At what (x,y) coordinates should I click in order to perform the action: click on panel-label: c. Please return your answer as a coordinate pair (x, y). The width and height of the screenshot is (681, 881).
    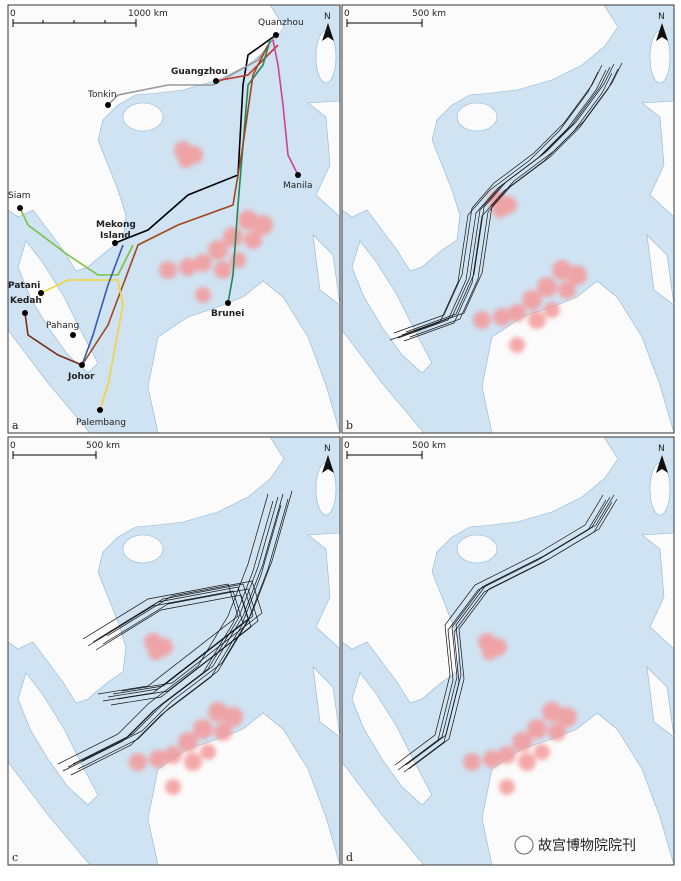
    Looking at the image, I should click on (15, 857).